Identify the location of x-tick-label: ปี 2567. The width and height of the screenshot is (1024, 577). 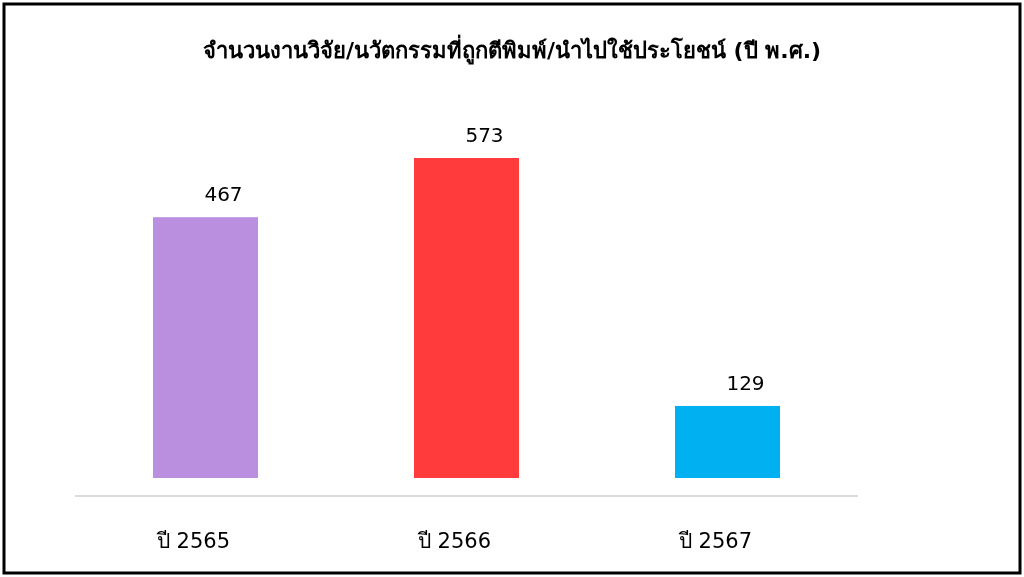
(715, 541).